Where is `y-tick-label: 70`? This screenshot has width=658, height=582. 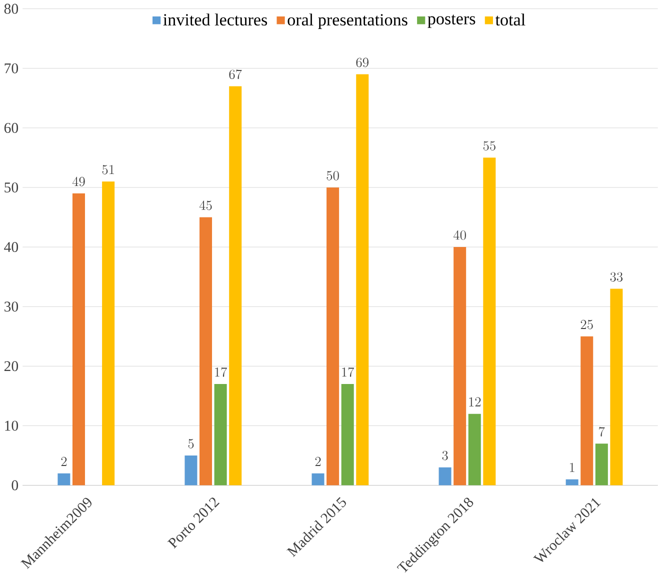
y-tick-label: 70 is located at coordinates (11, 68).